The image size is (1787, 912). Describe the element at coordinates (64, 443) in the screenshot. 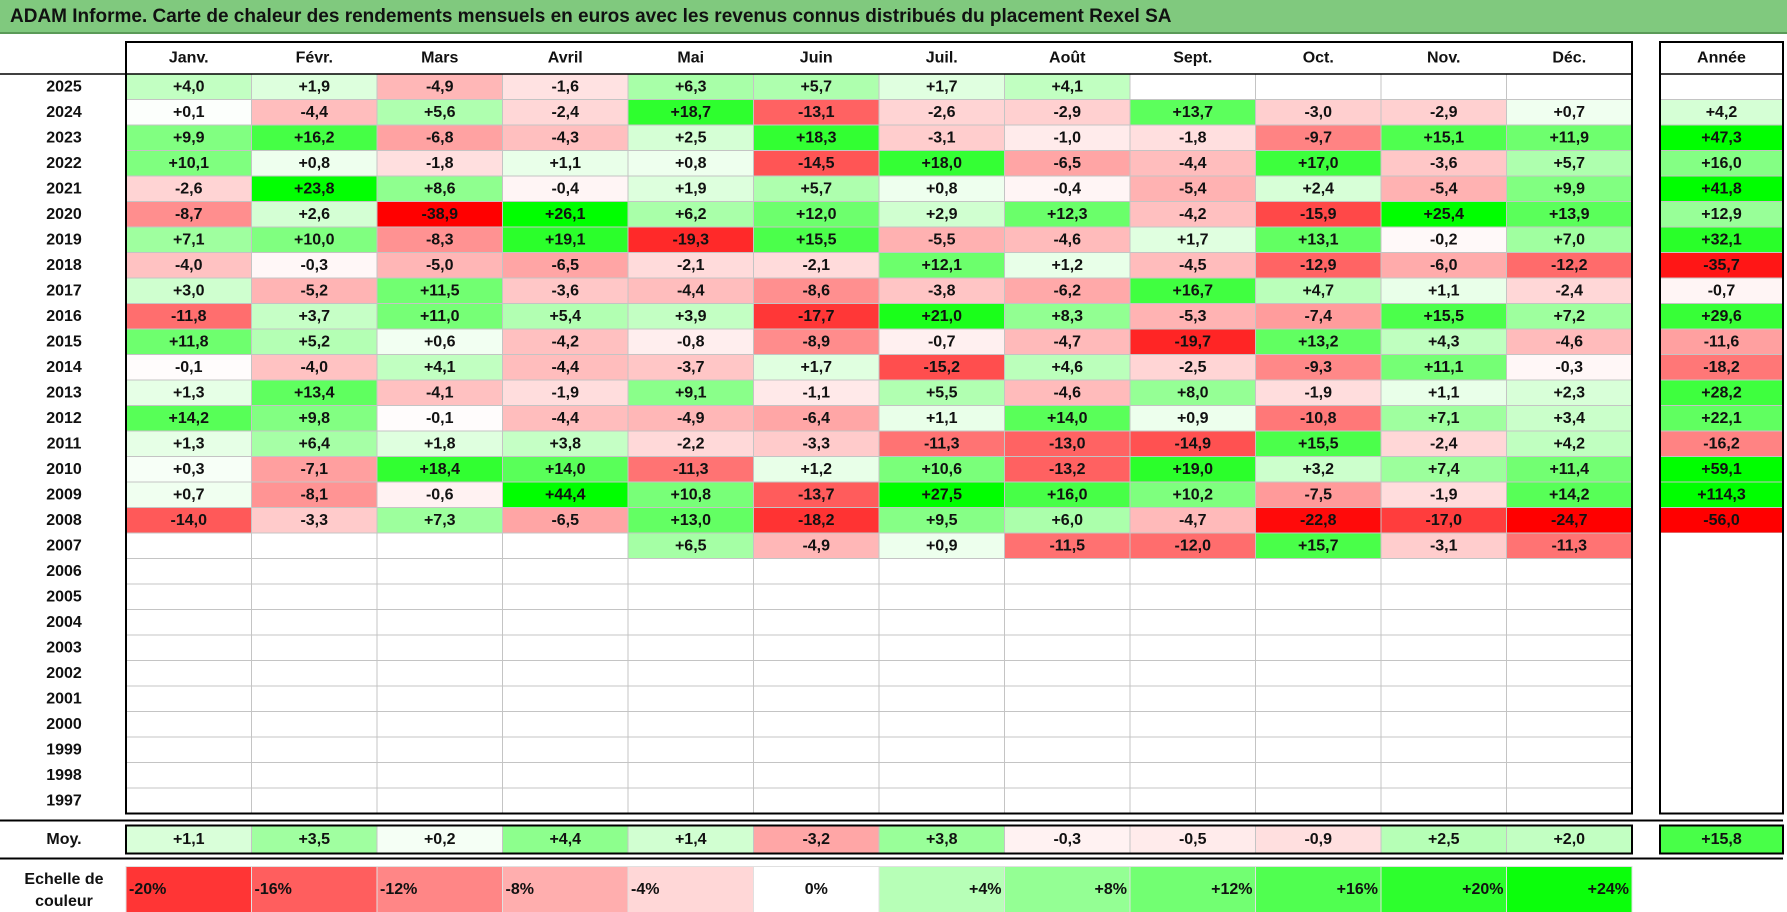

I see `year-label-2011: 2011` at that location.